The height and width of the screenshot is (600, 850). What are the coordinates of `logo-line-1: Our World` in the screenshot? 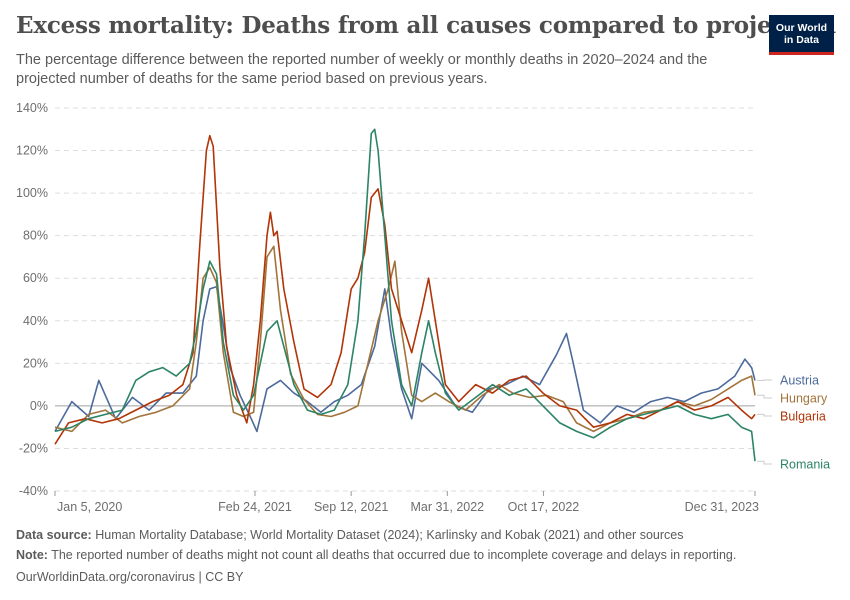 It's located at (801, 27).